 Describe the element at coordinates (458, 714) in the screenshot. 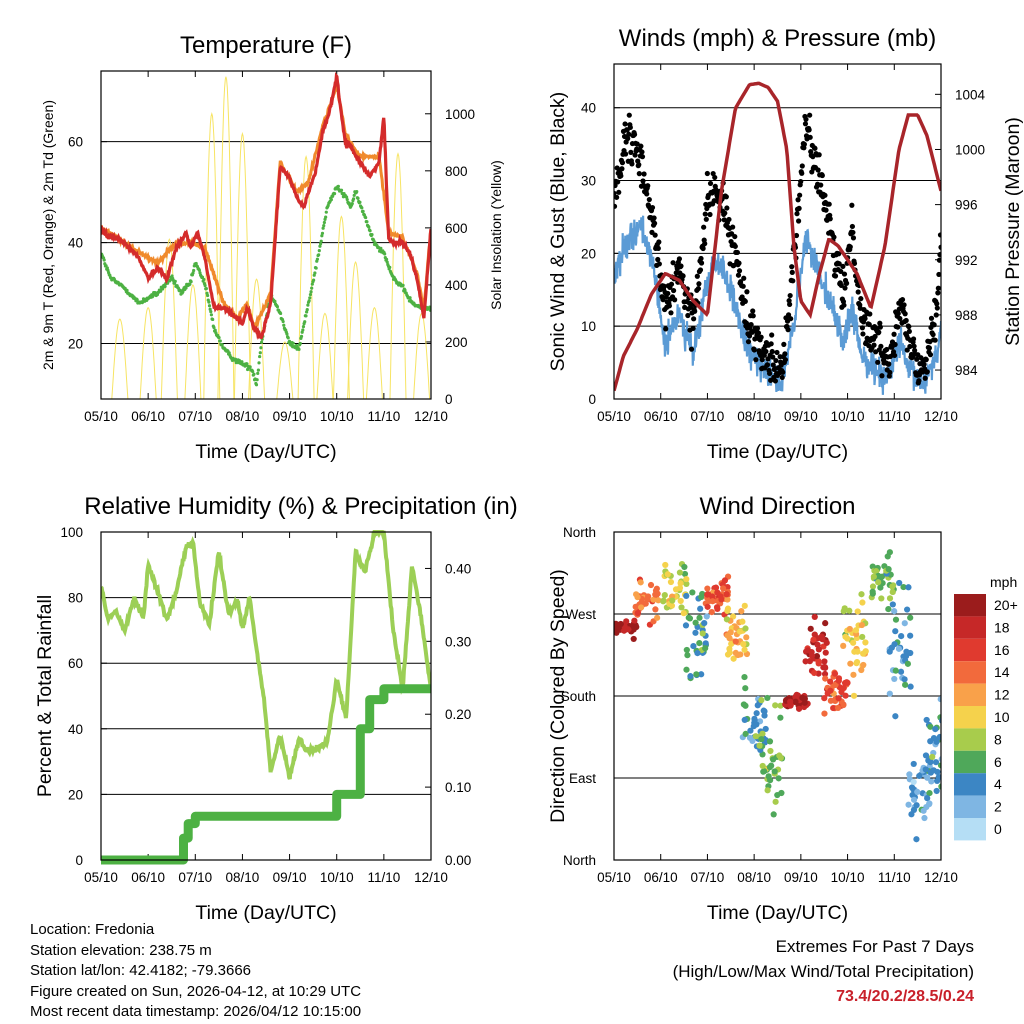

I see `y2-tick-label: 0.20` at that location.